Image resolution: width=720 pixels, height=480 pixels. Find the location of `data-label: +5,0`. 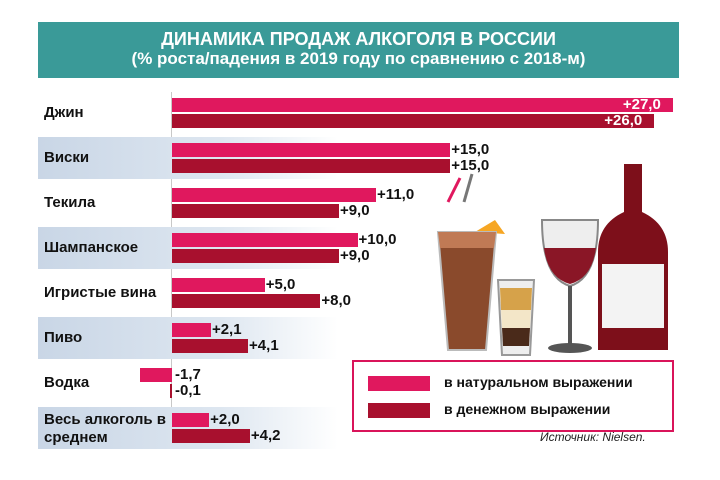

data-label: +5,0 is located at coordinates (280, 284).